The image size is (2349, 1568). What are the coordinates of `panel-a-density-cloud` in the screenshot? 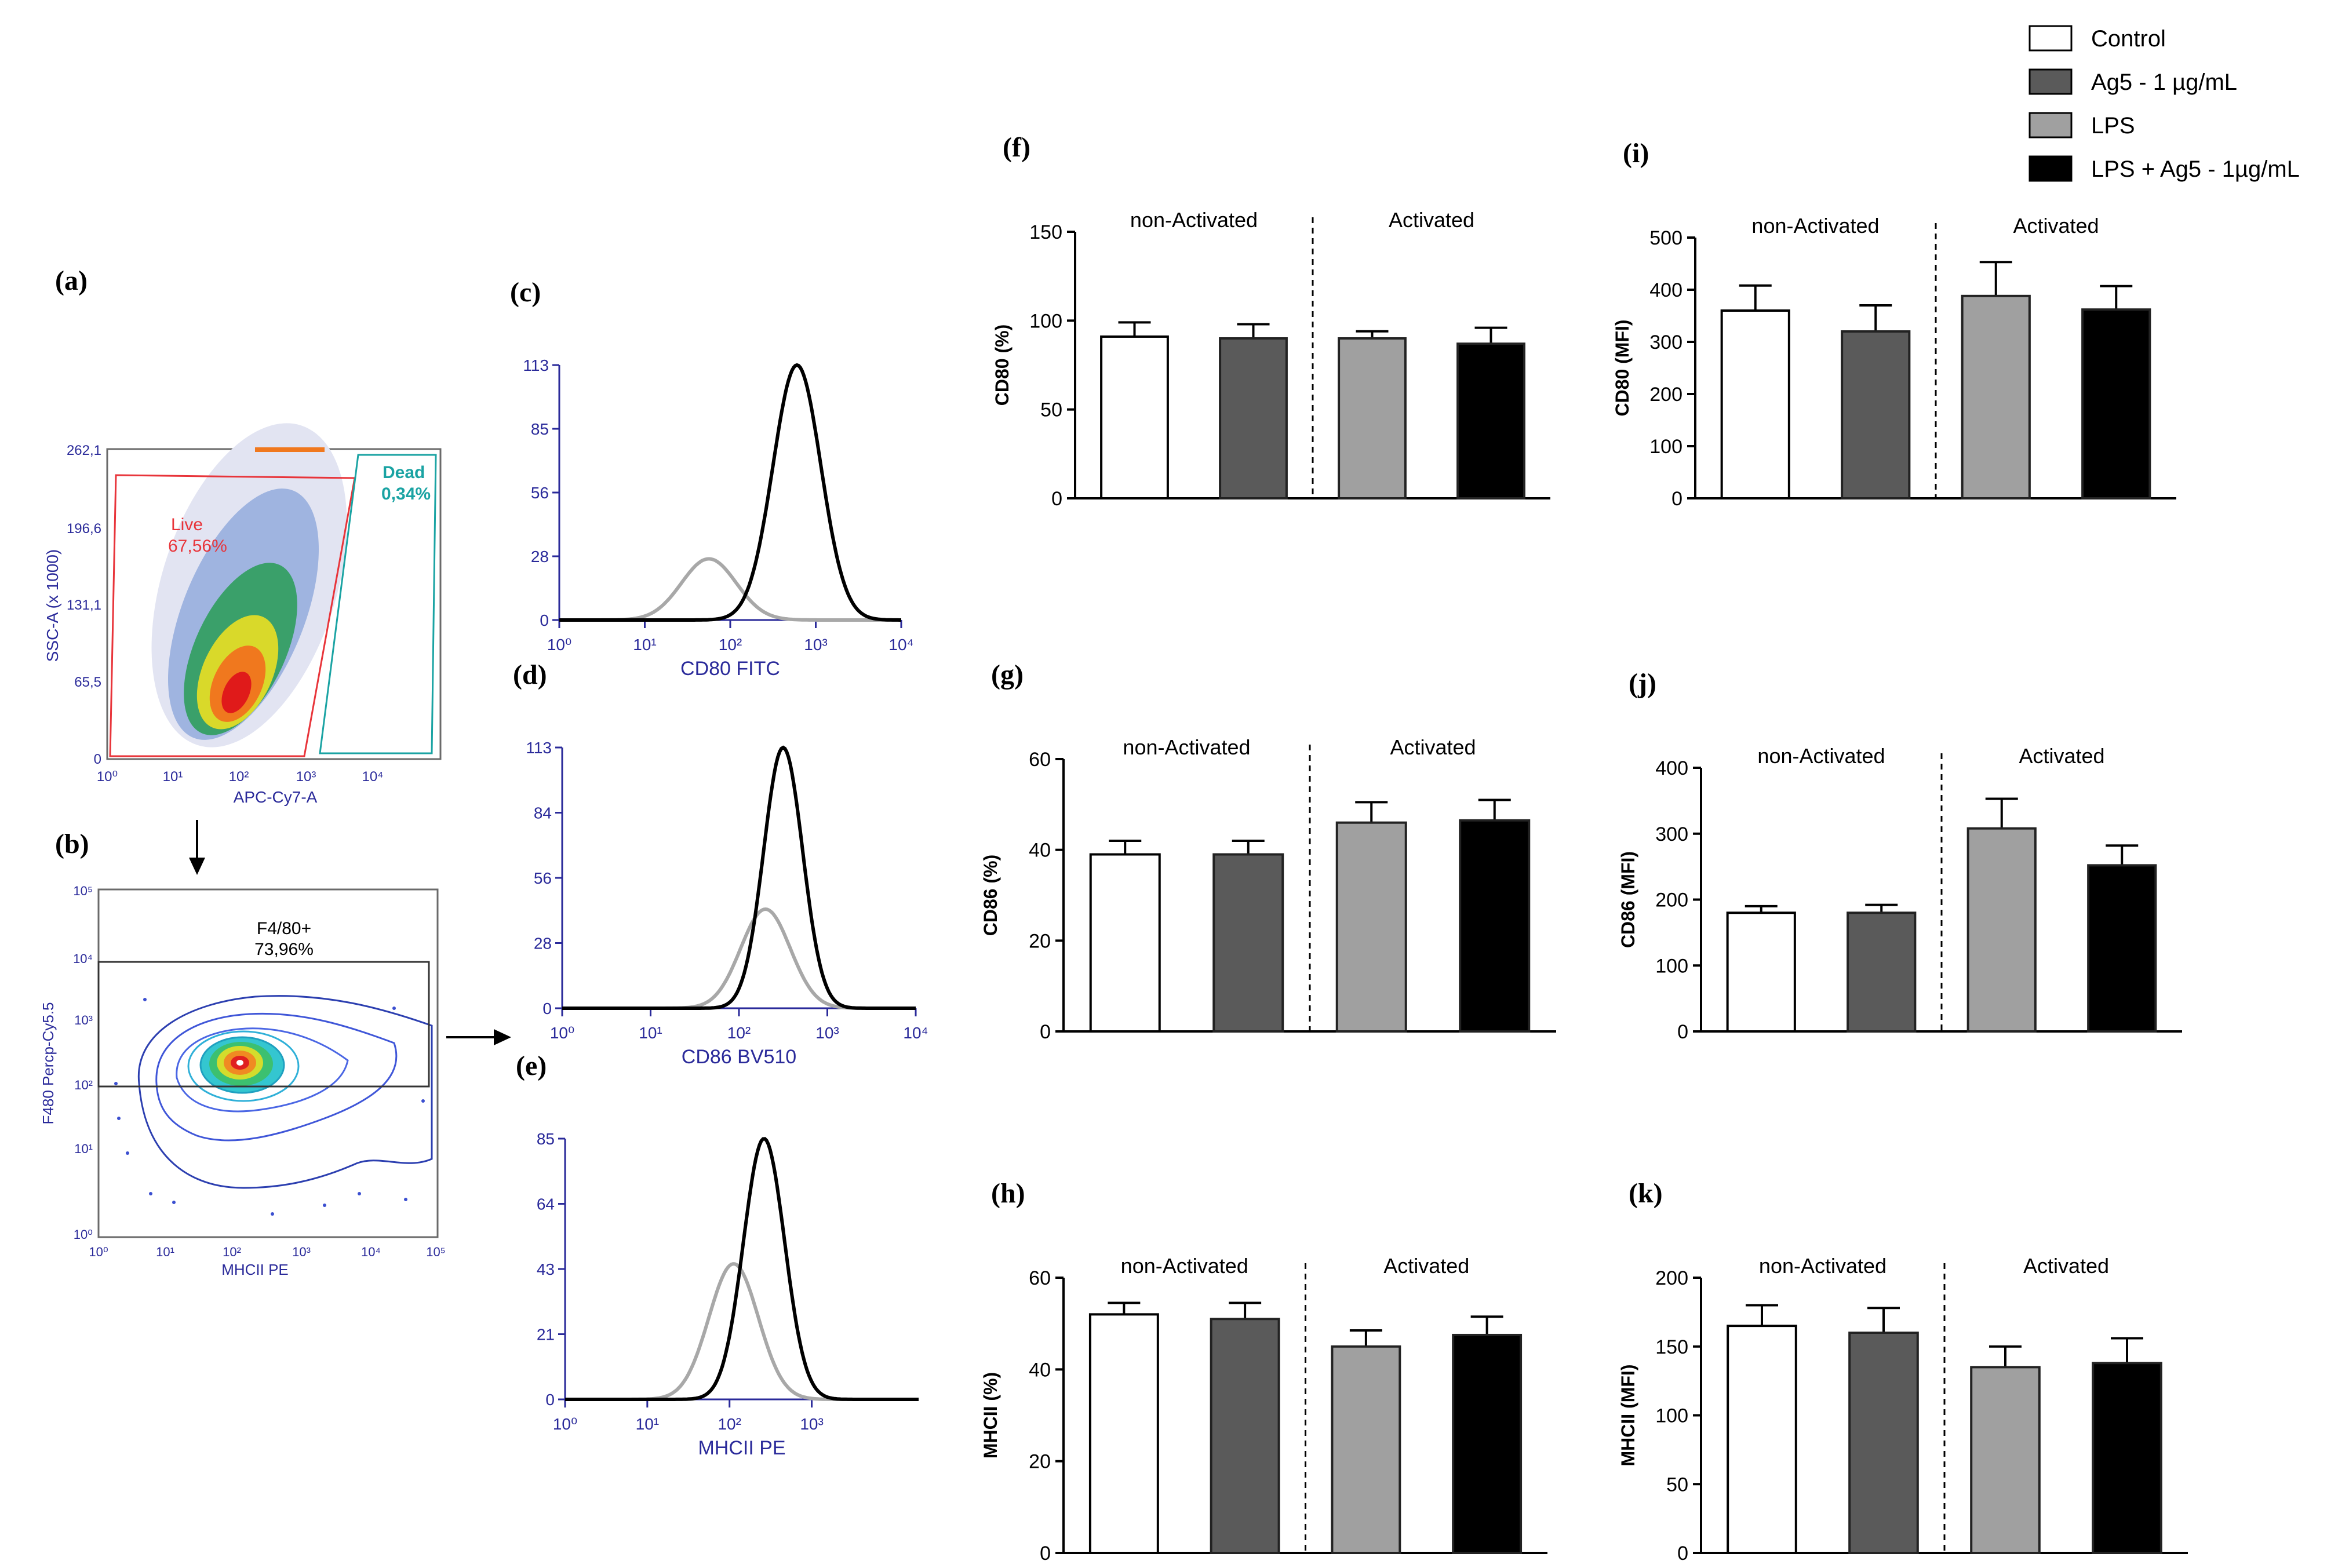 It's located at (249, 585).